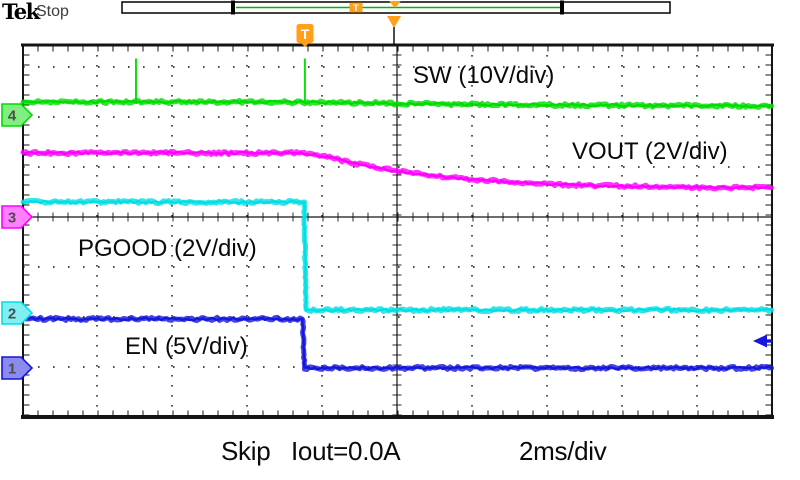  I want to click on footer-timebase: 2ms/div, so click(563, 451).